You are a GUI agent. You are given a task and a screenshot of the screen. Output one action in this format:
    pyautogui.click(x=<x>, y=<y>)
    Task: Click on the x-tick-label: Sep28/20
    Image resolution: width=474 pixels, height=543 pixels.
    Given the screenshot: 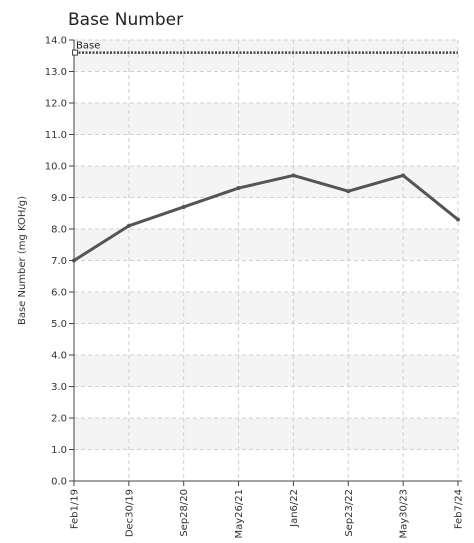 What is the action you would take?
    pyautogui.click(x=184, y=513)
    